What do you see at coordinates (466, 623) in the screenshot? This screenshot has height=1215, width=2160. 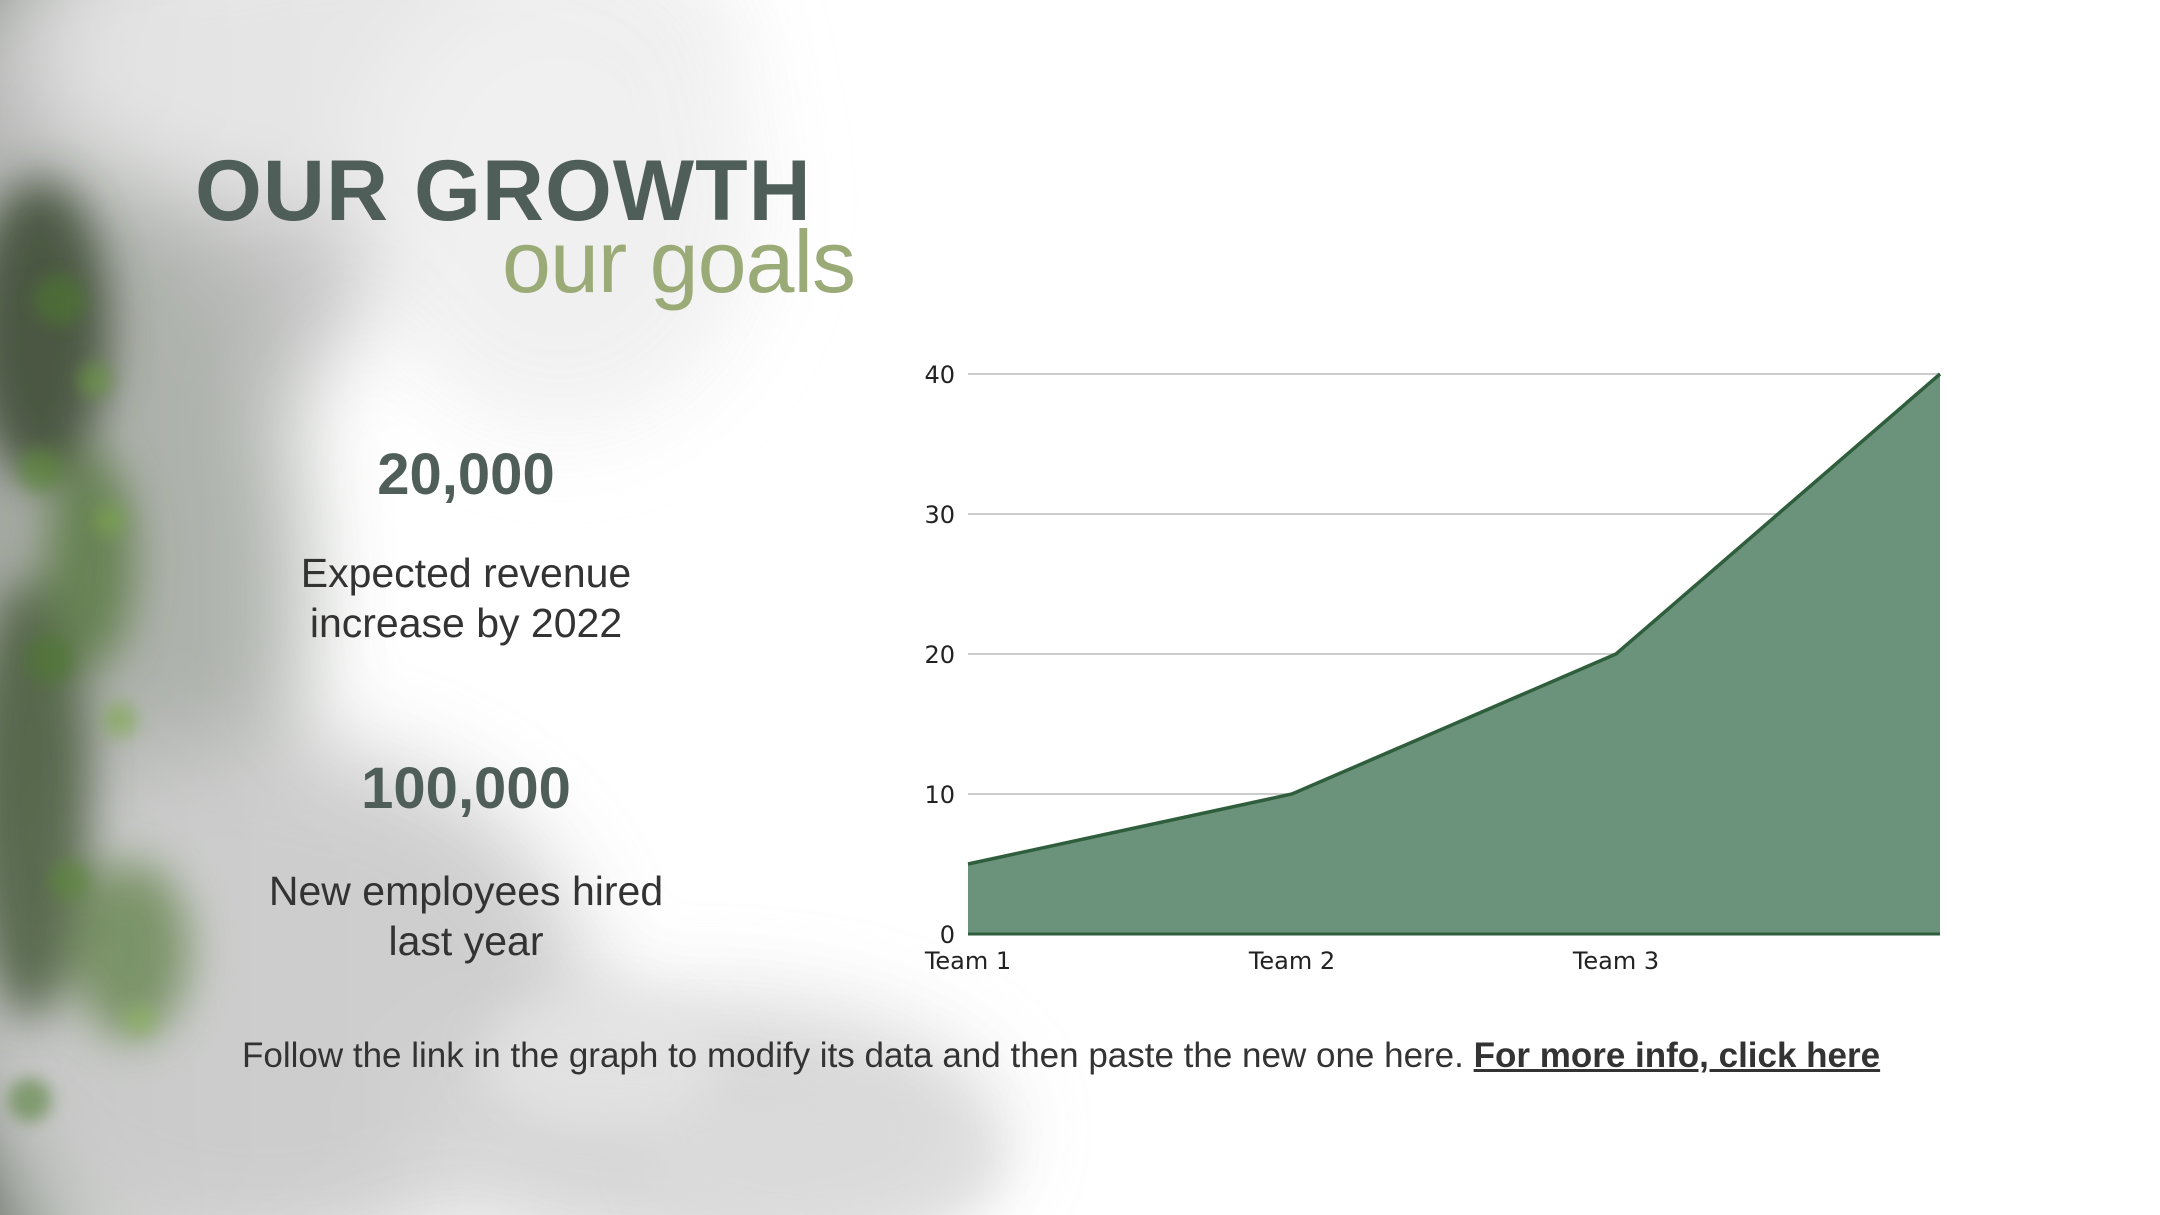 I see `stat-description-line: increase by 2022` at bounding box center [466, 623].